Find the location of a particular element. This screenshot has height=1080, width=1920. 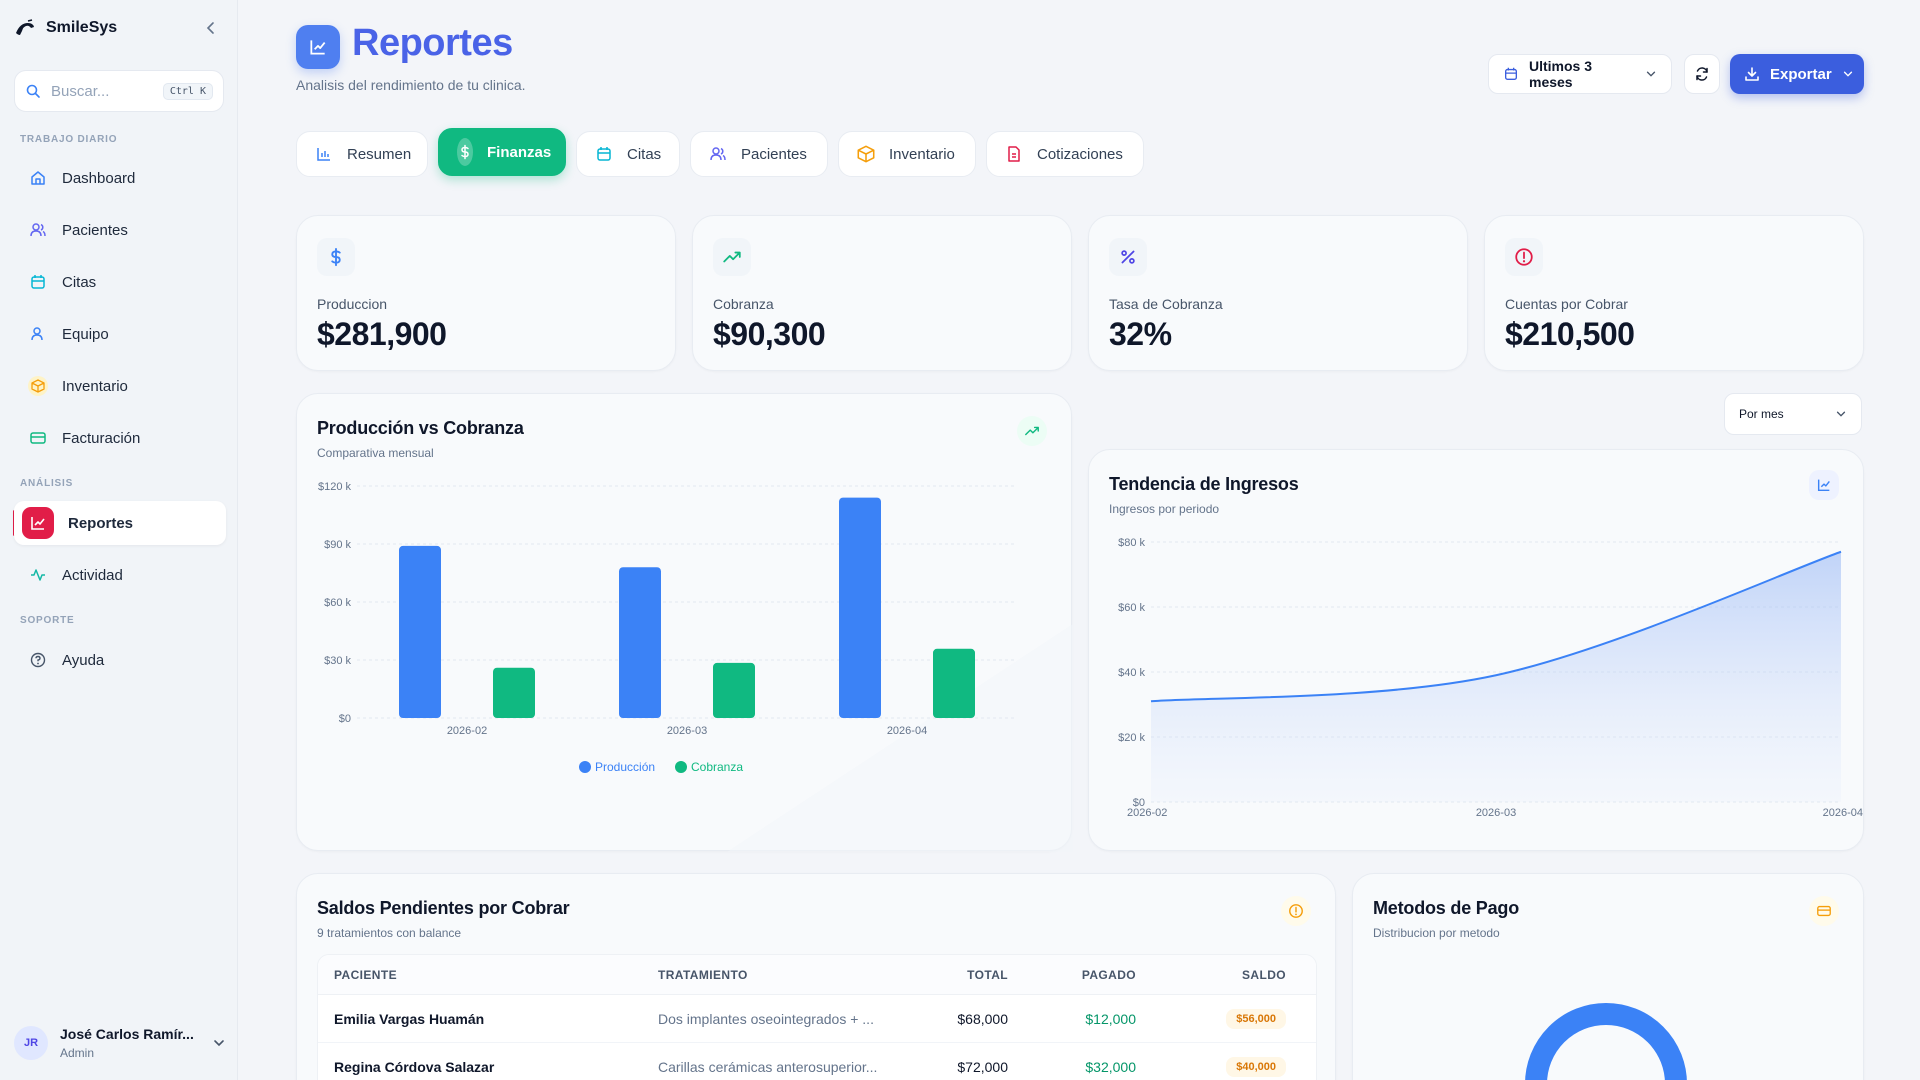

column-header: PACIENTE is located at coordinates (365, 974).